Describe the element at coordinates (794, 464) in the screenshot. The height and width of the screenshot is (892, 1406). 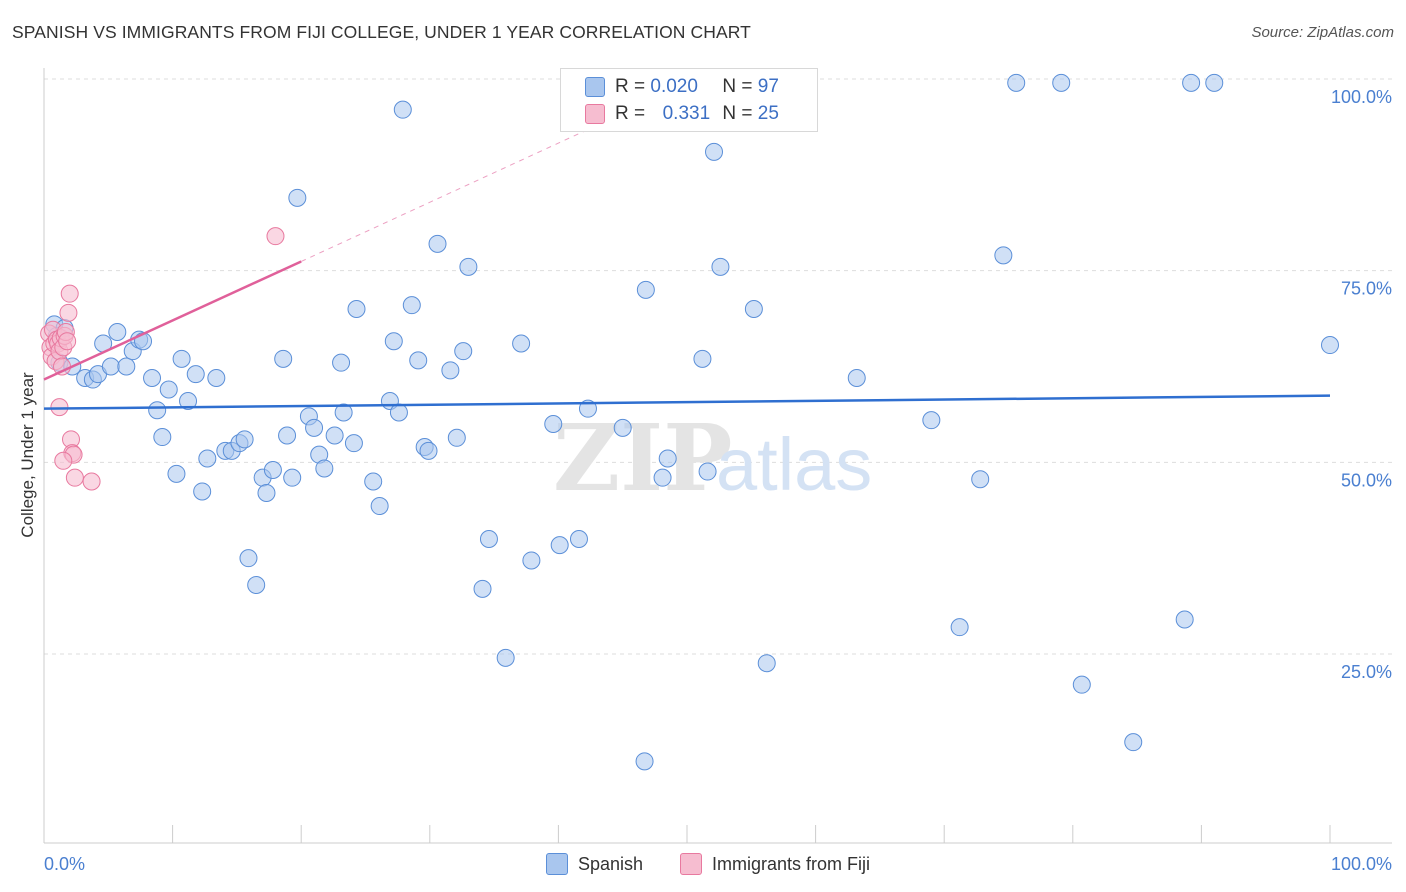
I see `watermark-atlas: atlas` at that location.